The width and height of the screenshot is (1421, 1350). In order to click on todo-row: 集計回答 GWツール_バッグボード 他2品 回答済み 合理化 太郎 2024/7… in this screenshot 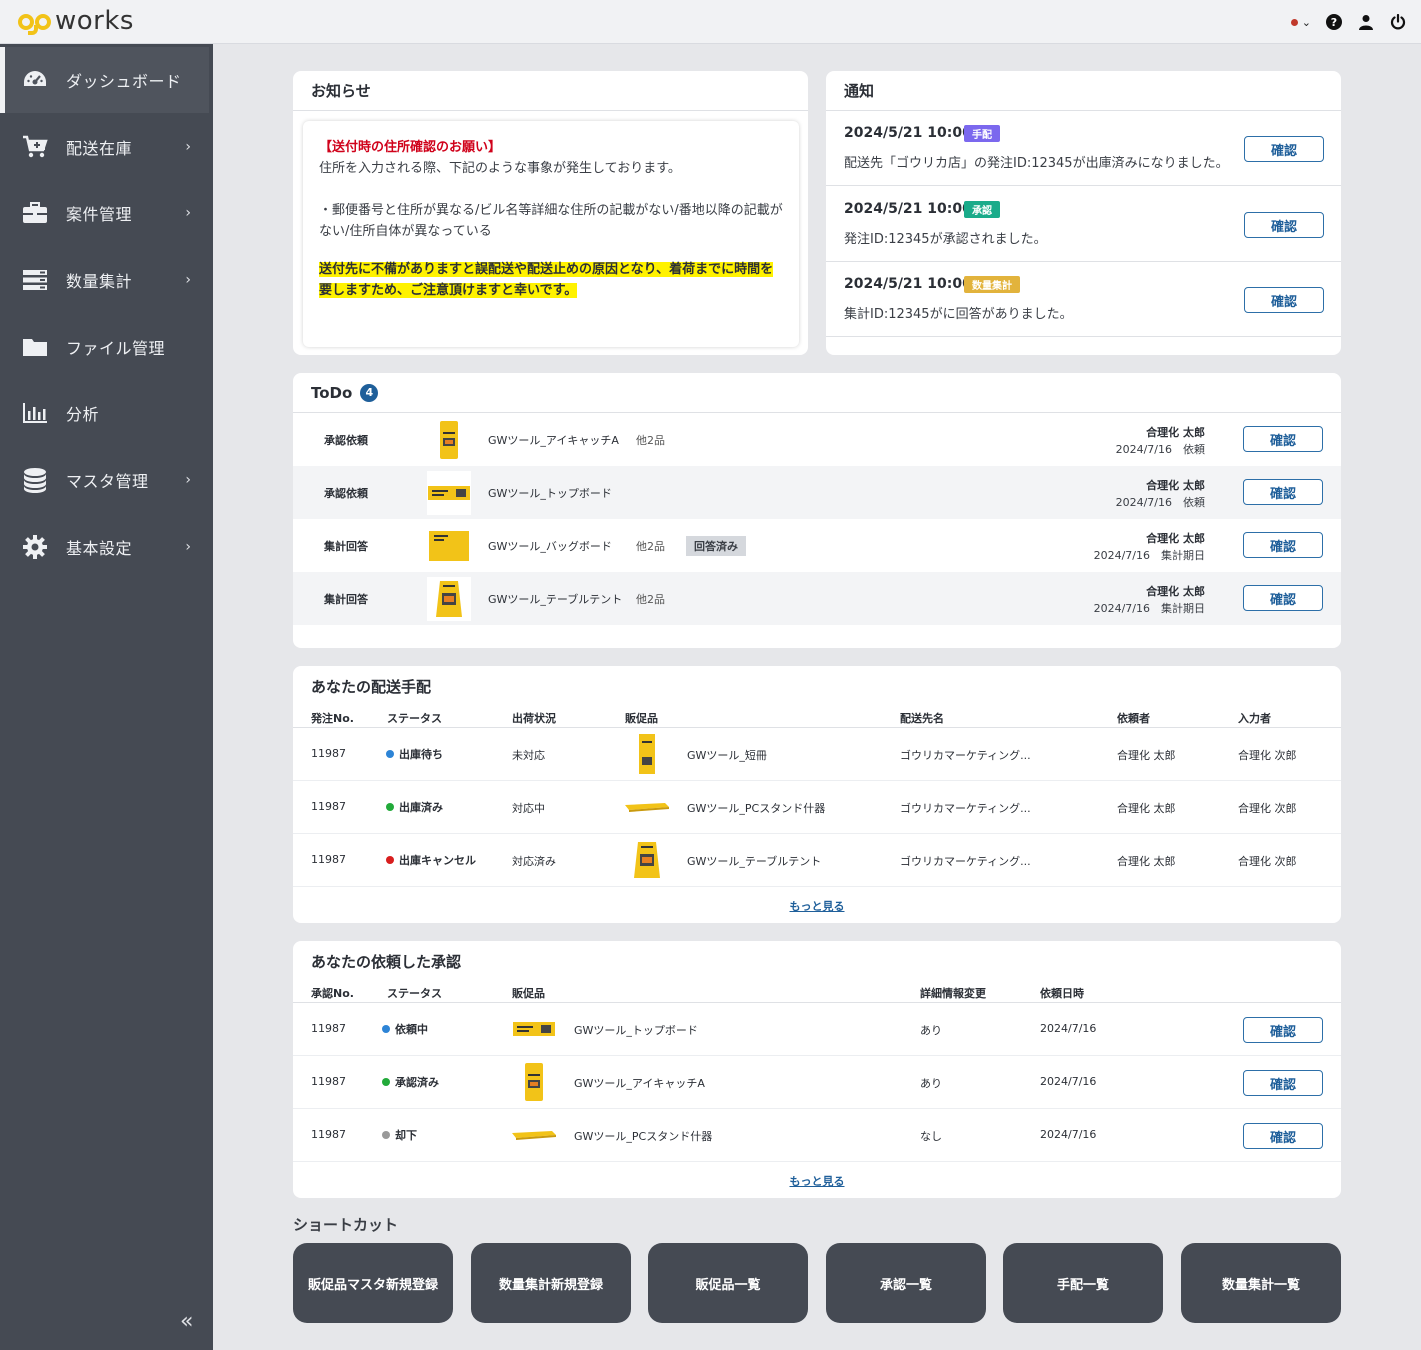, I will do `click(817, 545)`.